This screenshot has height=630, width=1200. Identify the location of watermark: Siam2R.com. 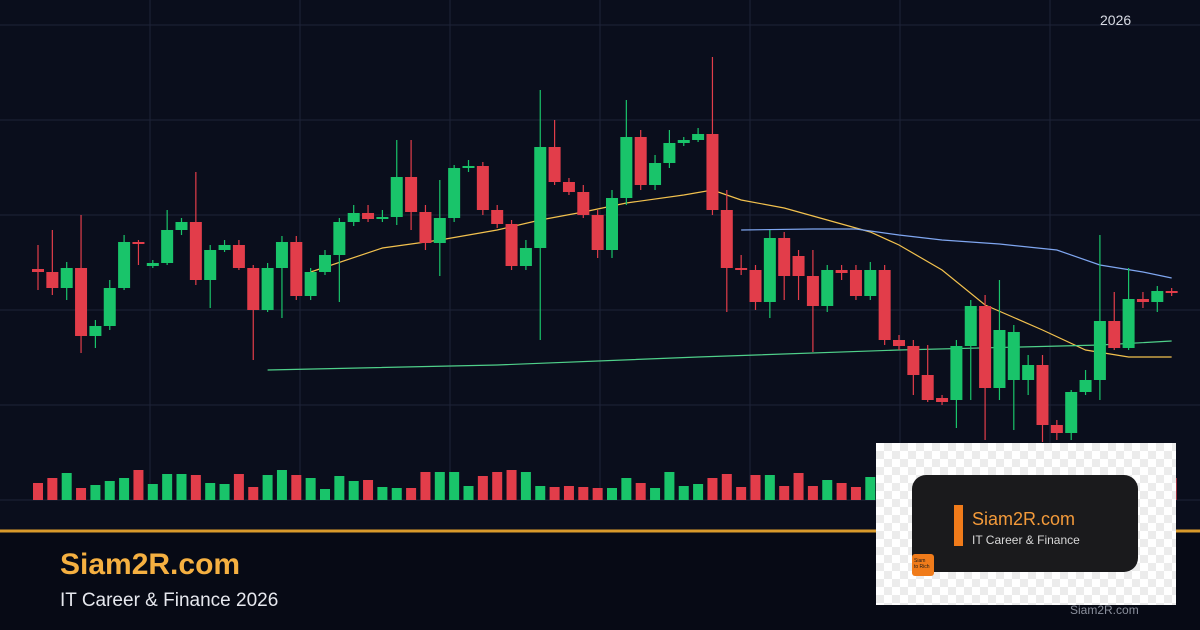
(1104, 610).